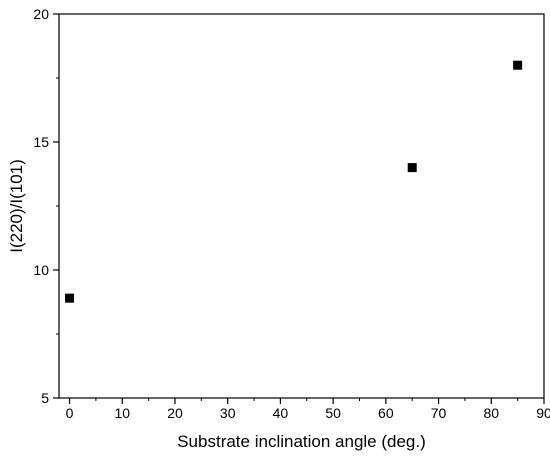 This screenshot has width=550, height=461. Describe the element at coordinates (386, 413) in the screenshot. I see `x-tick-label: 60` at that location.